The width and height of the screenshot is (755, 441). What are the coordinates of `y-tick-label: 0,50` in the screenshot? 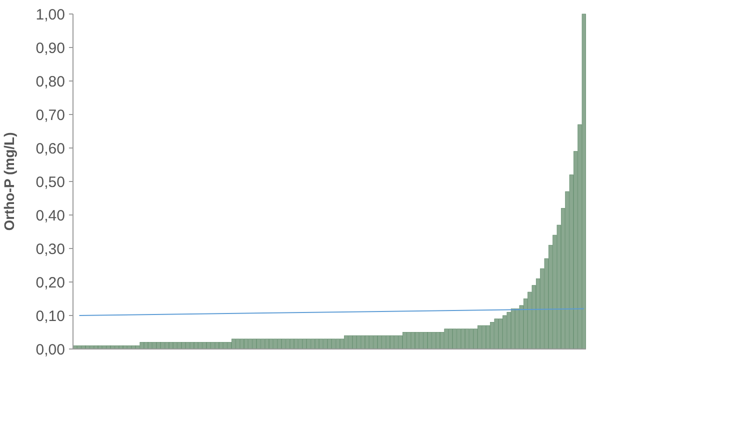 It's located at (50, 182).